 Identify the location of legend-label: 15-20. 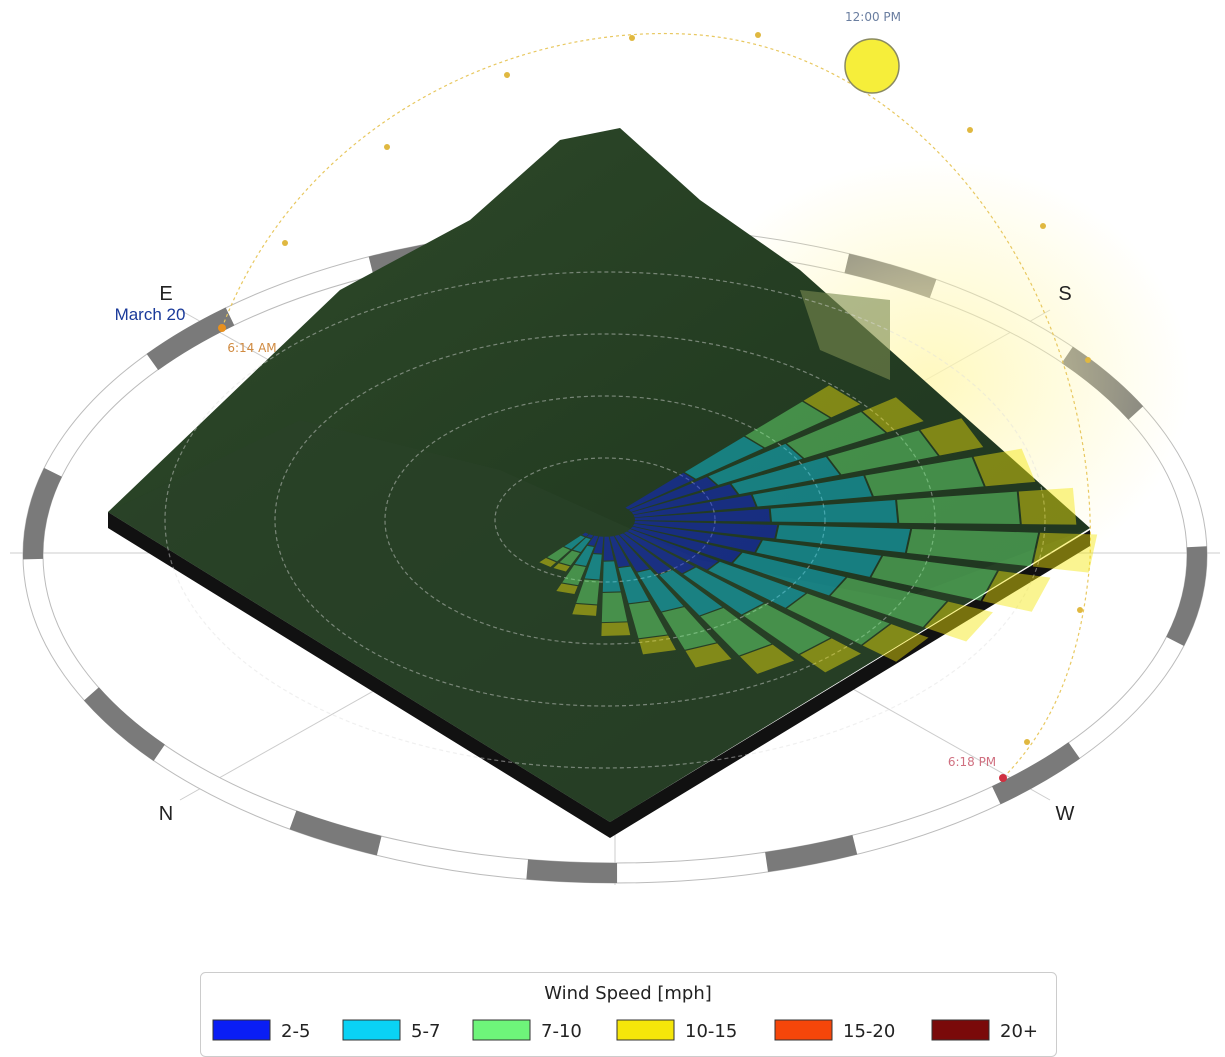
(869, 1031).